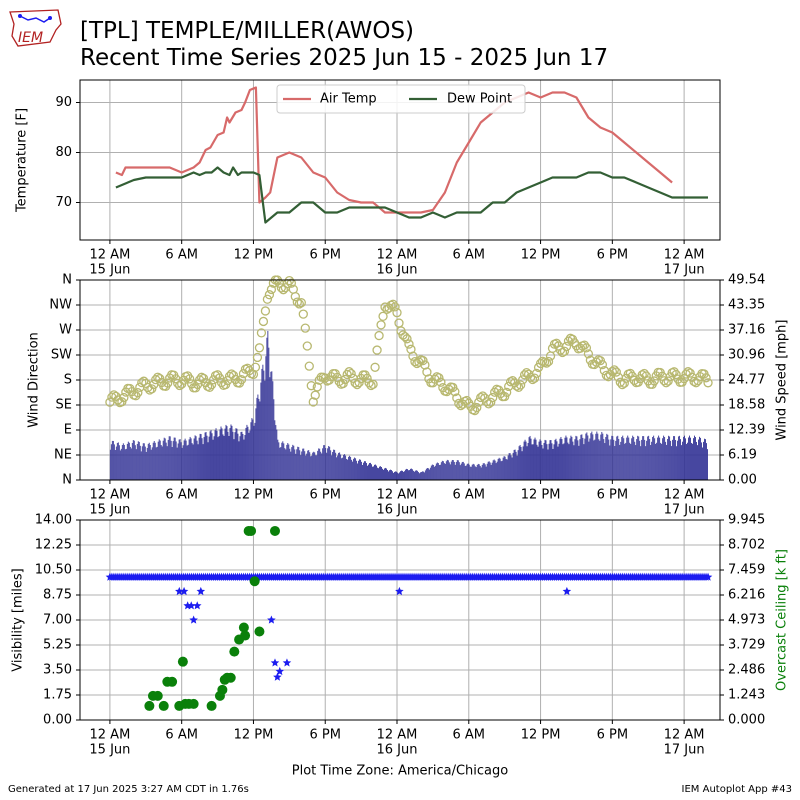 The width and height of the screenshot is (800, 800). What do you see at coordinates (746, 280) in the screenshot?
I see `wind-y2tick-label: 49.54` at bounding box center [746, 280].